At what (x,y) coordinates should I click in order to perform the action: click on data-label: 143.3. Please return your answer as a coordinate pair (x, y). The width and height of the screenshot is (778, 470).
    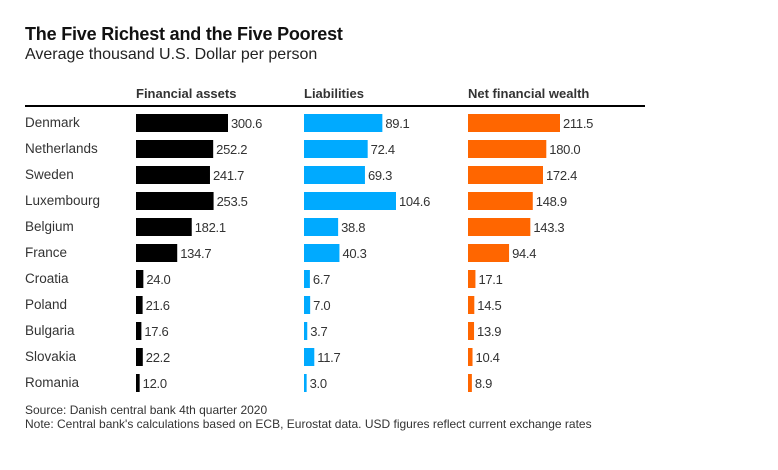
    Looking at the image, I should click on (548, 227).